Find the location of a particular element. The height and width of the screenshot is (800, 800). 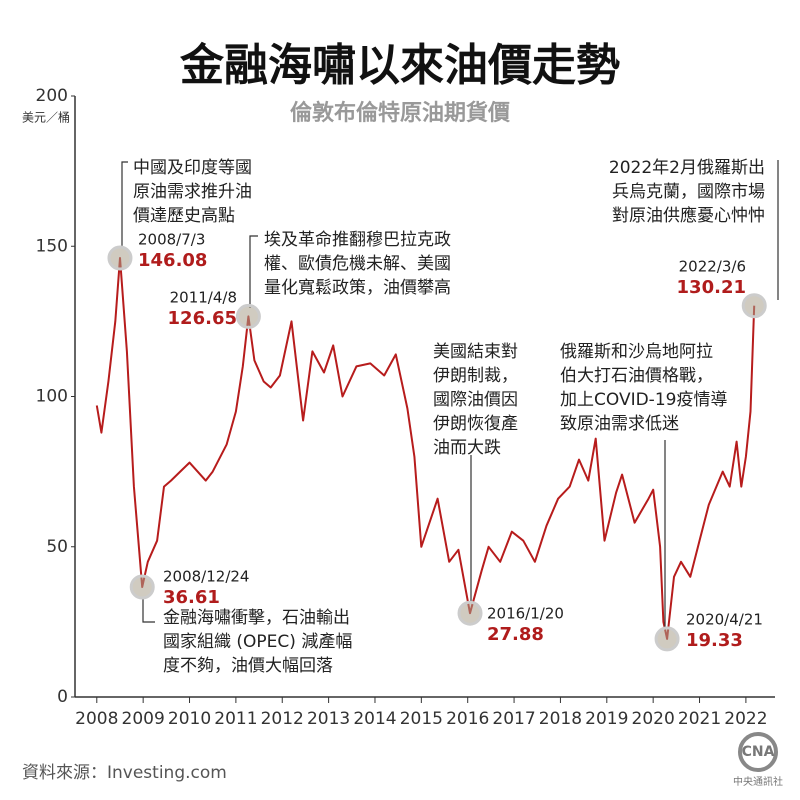

x-tick-label: 2011 is located at coordinates (235, 719).